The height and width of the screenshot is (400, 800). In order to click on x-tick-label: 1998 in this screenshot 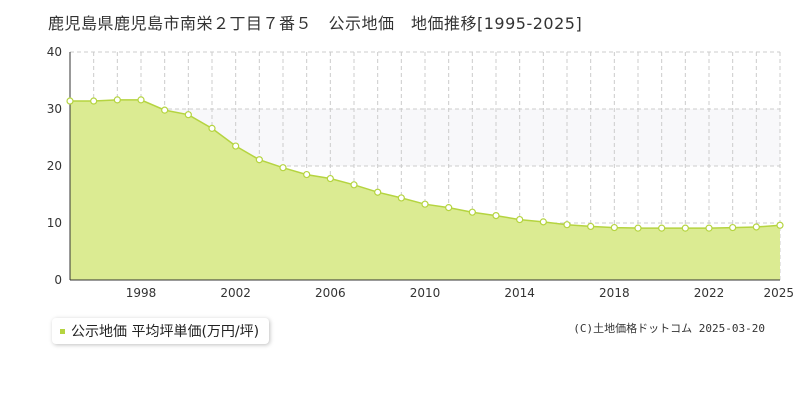, I will do `click(141, 293)`.